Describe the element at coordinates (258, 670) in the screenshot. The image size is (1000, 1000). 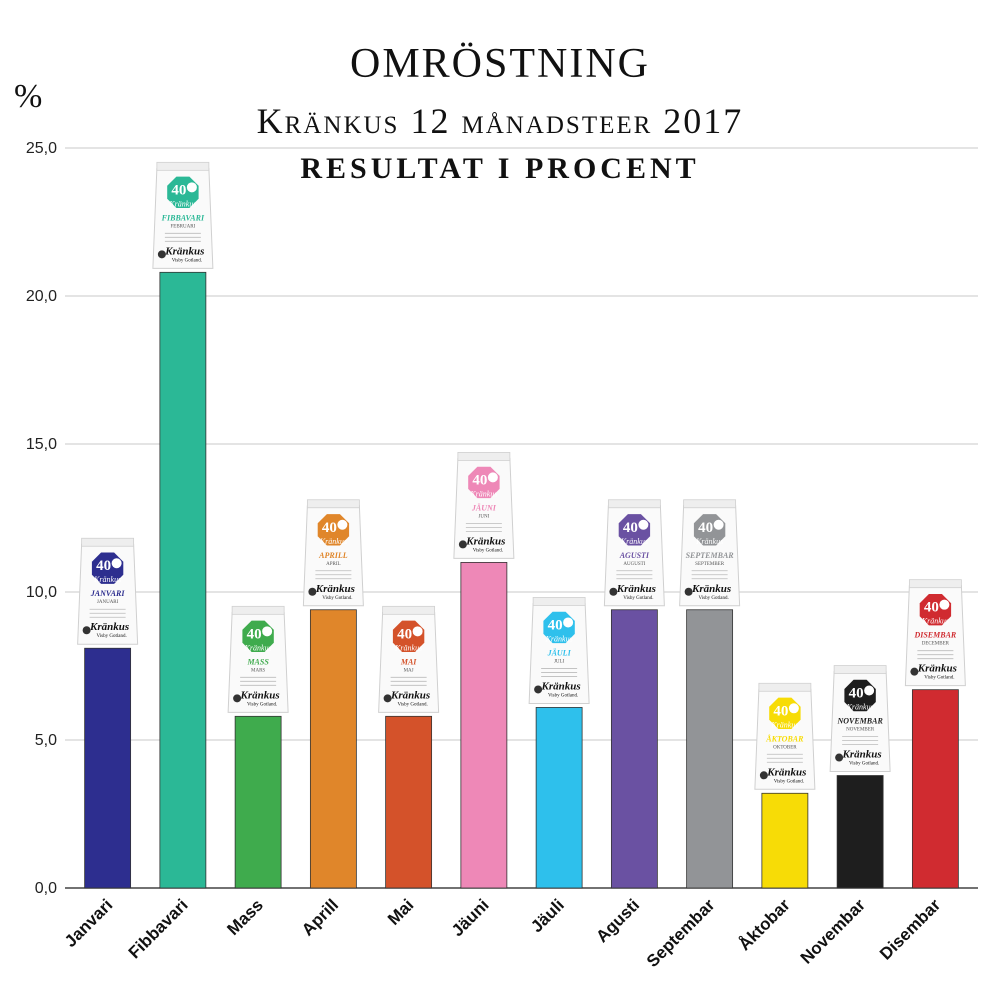
I see `bag-month-sublabel: MARS` at that location.